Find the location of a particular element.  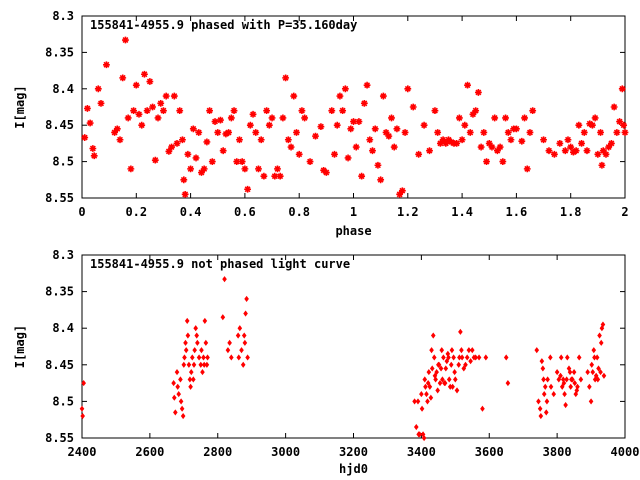

x-tick-label: 1.4 is located at coordinates (462, 212).